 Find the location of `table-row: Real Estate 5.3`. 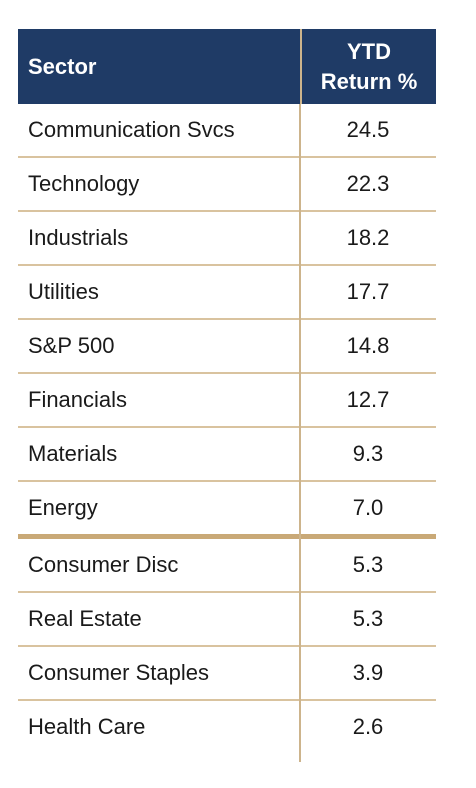

table-row: Real Estate 5.3 is located at coordinates (227, 620).